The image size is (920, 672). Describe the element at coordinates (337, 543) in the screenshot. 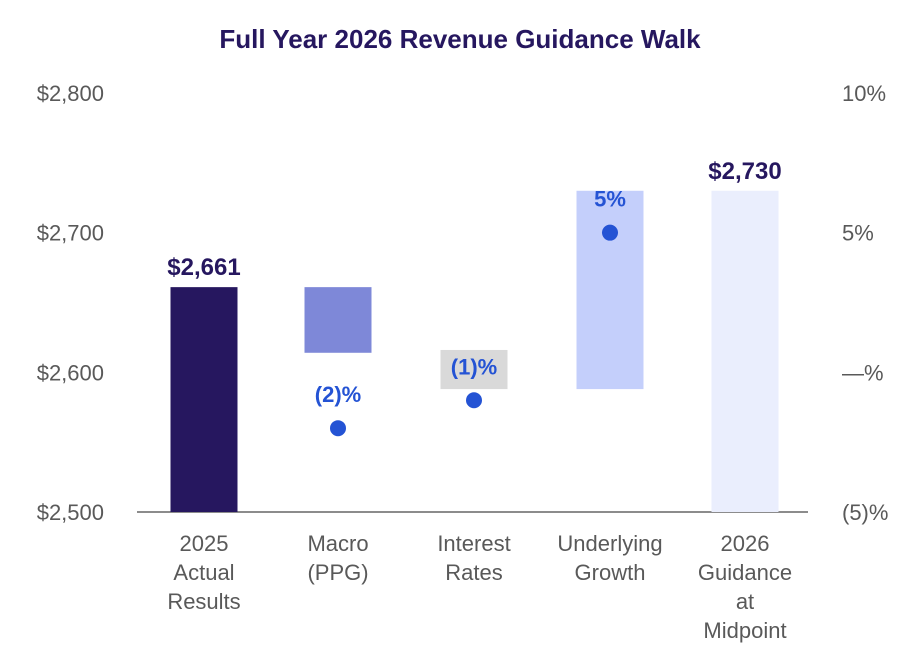

I see `category-label: Macro` at that location.